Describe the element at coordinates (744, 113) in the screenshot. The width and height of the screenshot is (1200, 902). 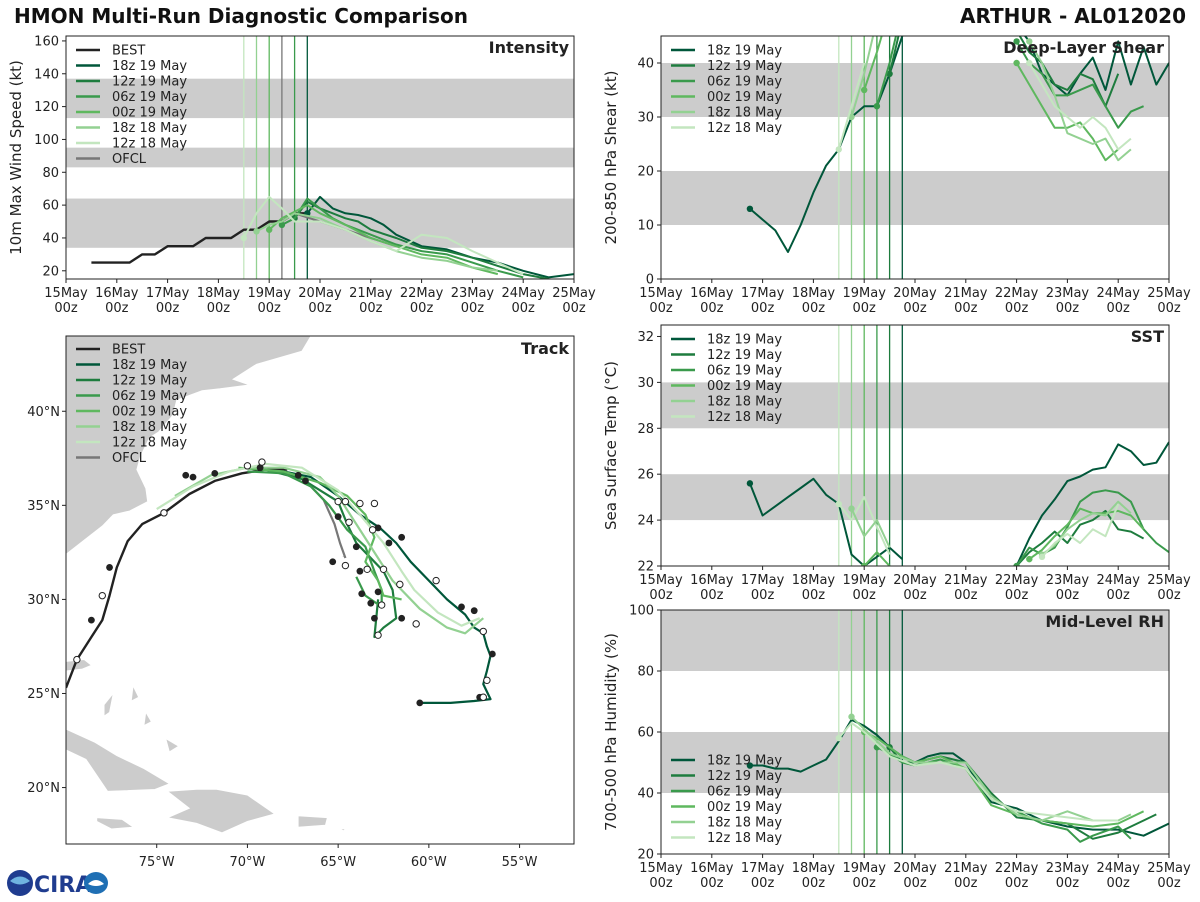
I see `legend-label: 18z 18 May` at that location.